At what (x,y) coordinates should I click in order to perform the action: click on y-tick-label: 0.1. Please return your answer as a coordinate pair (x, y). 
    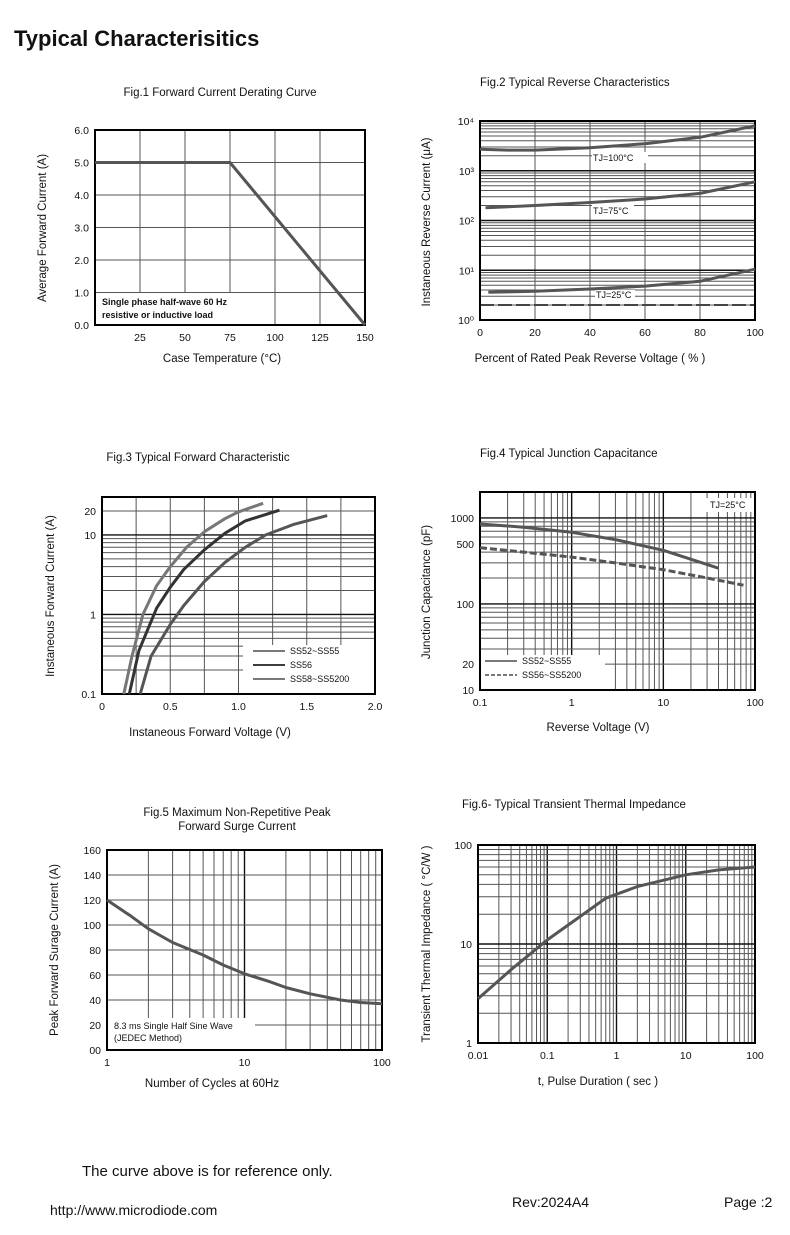
    Looking at the image, I should click on (88, 695).